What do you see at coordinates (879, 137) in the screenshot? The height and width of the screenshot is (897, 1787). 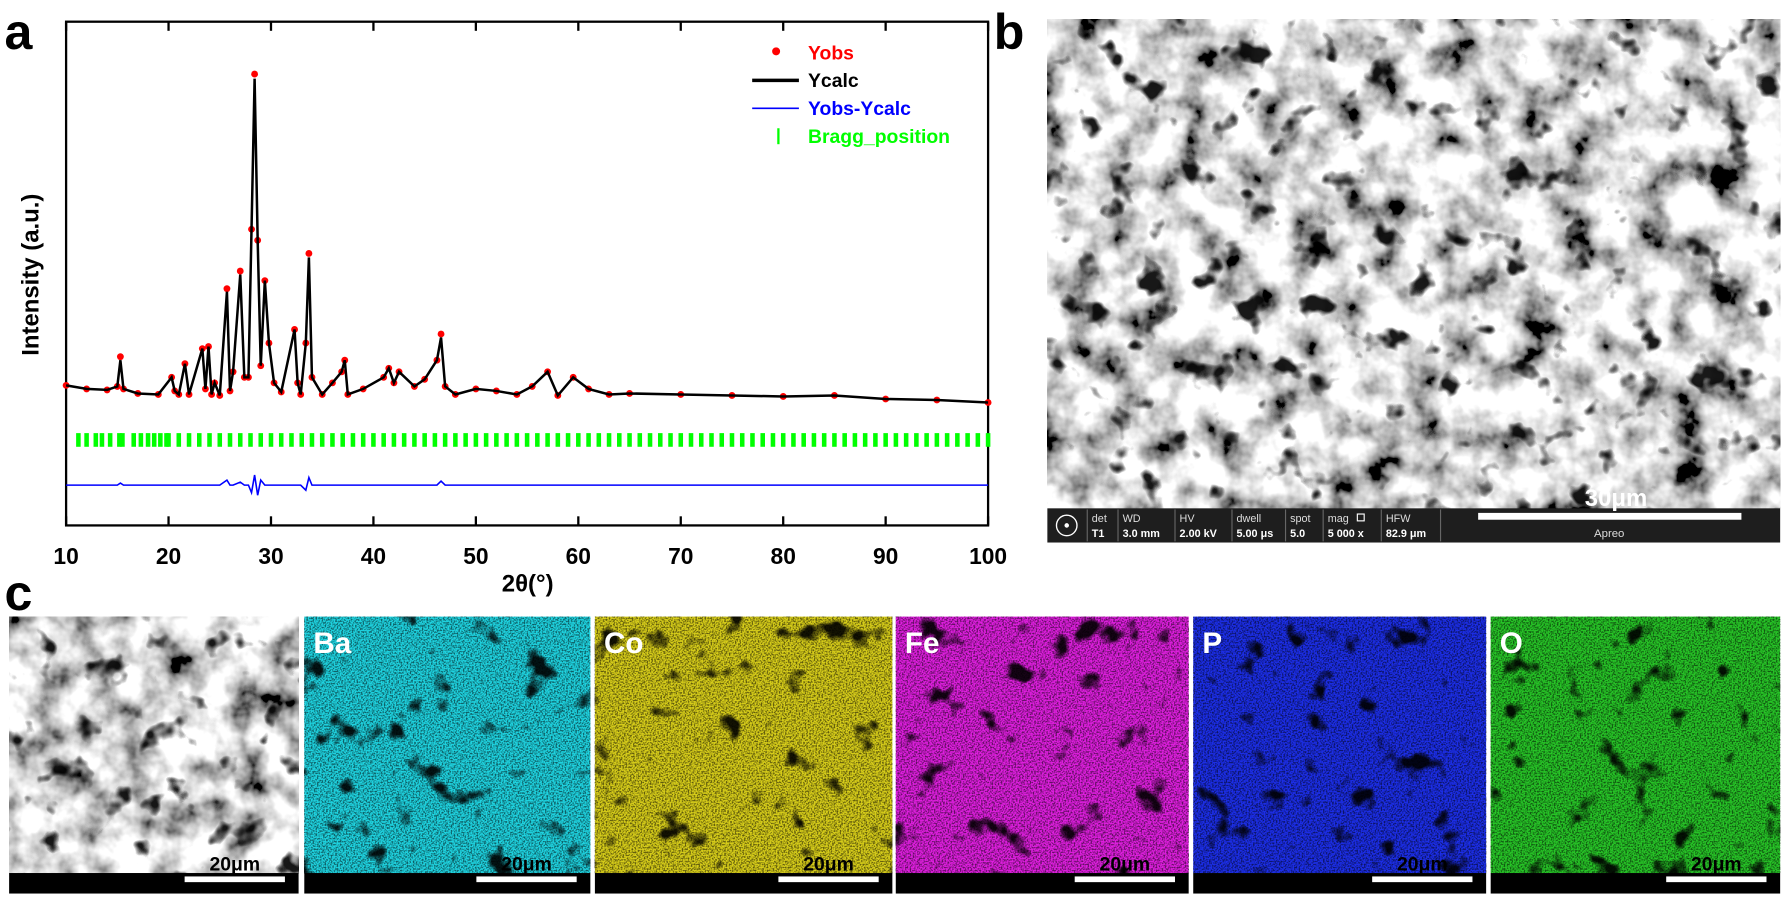 I see `legend-label: Bragg_position` at bounding box center [879, 137].